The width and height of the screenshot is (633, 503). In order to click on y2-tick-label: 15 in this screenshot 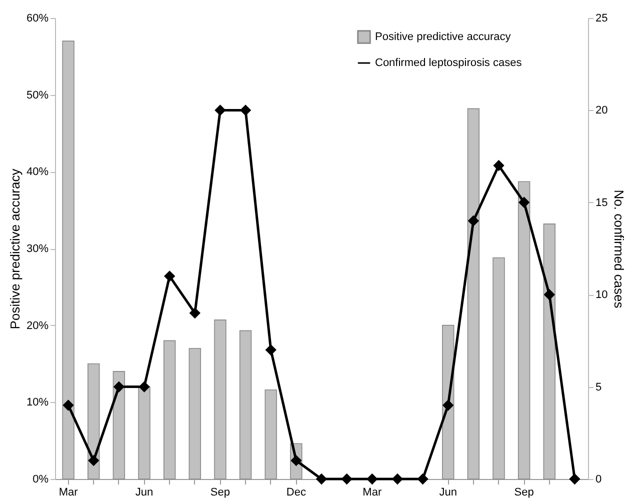, I will do `click(602, 202)`.